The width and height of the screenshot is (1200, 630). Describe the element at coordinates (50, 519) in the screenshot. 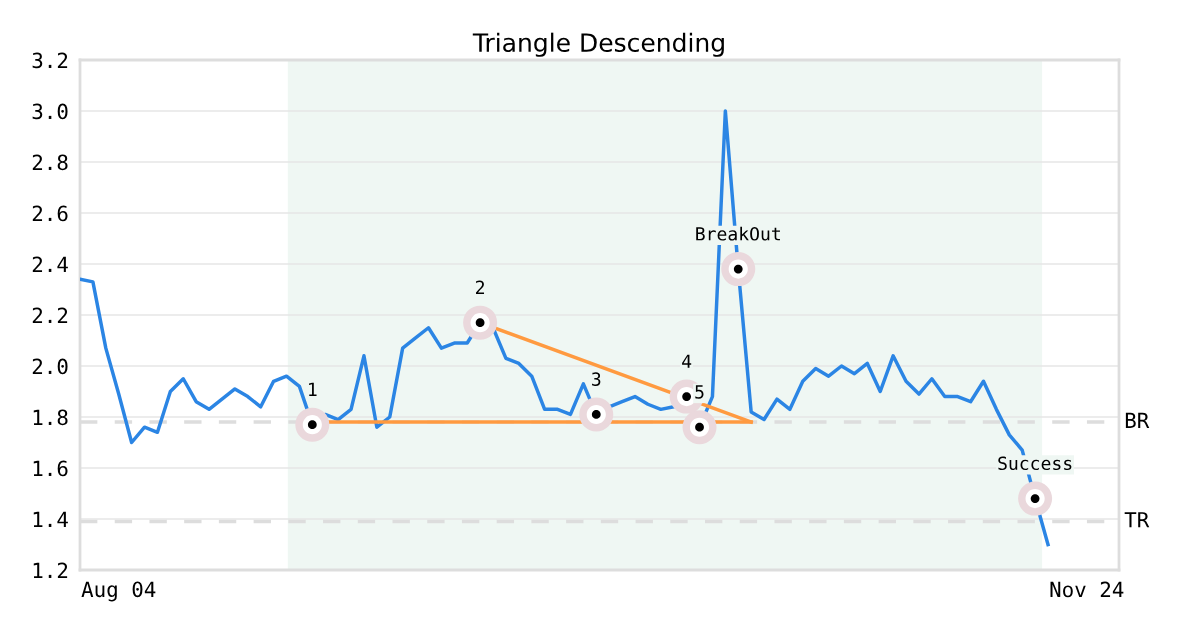

I see `y-tick-label: 1.4` at that location.